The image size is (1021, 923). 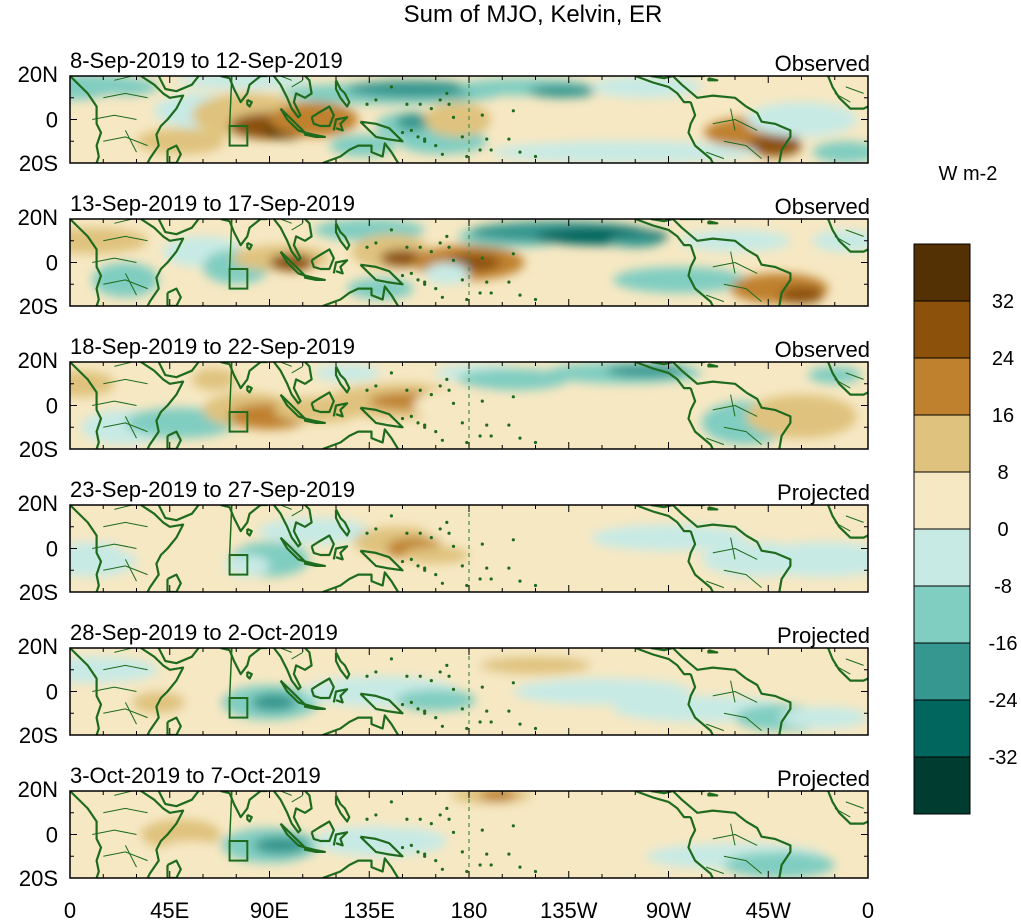 I want to click on colorbar-tick-label: 0, so click(x=1002, y=530).